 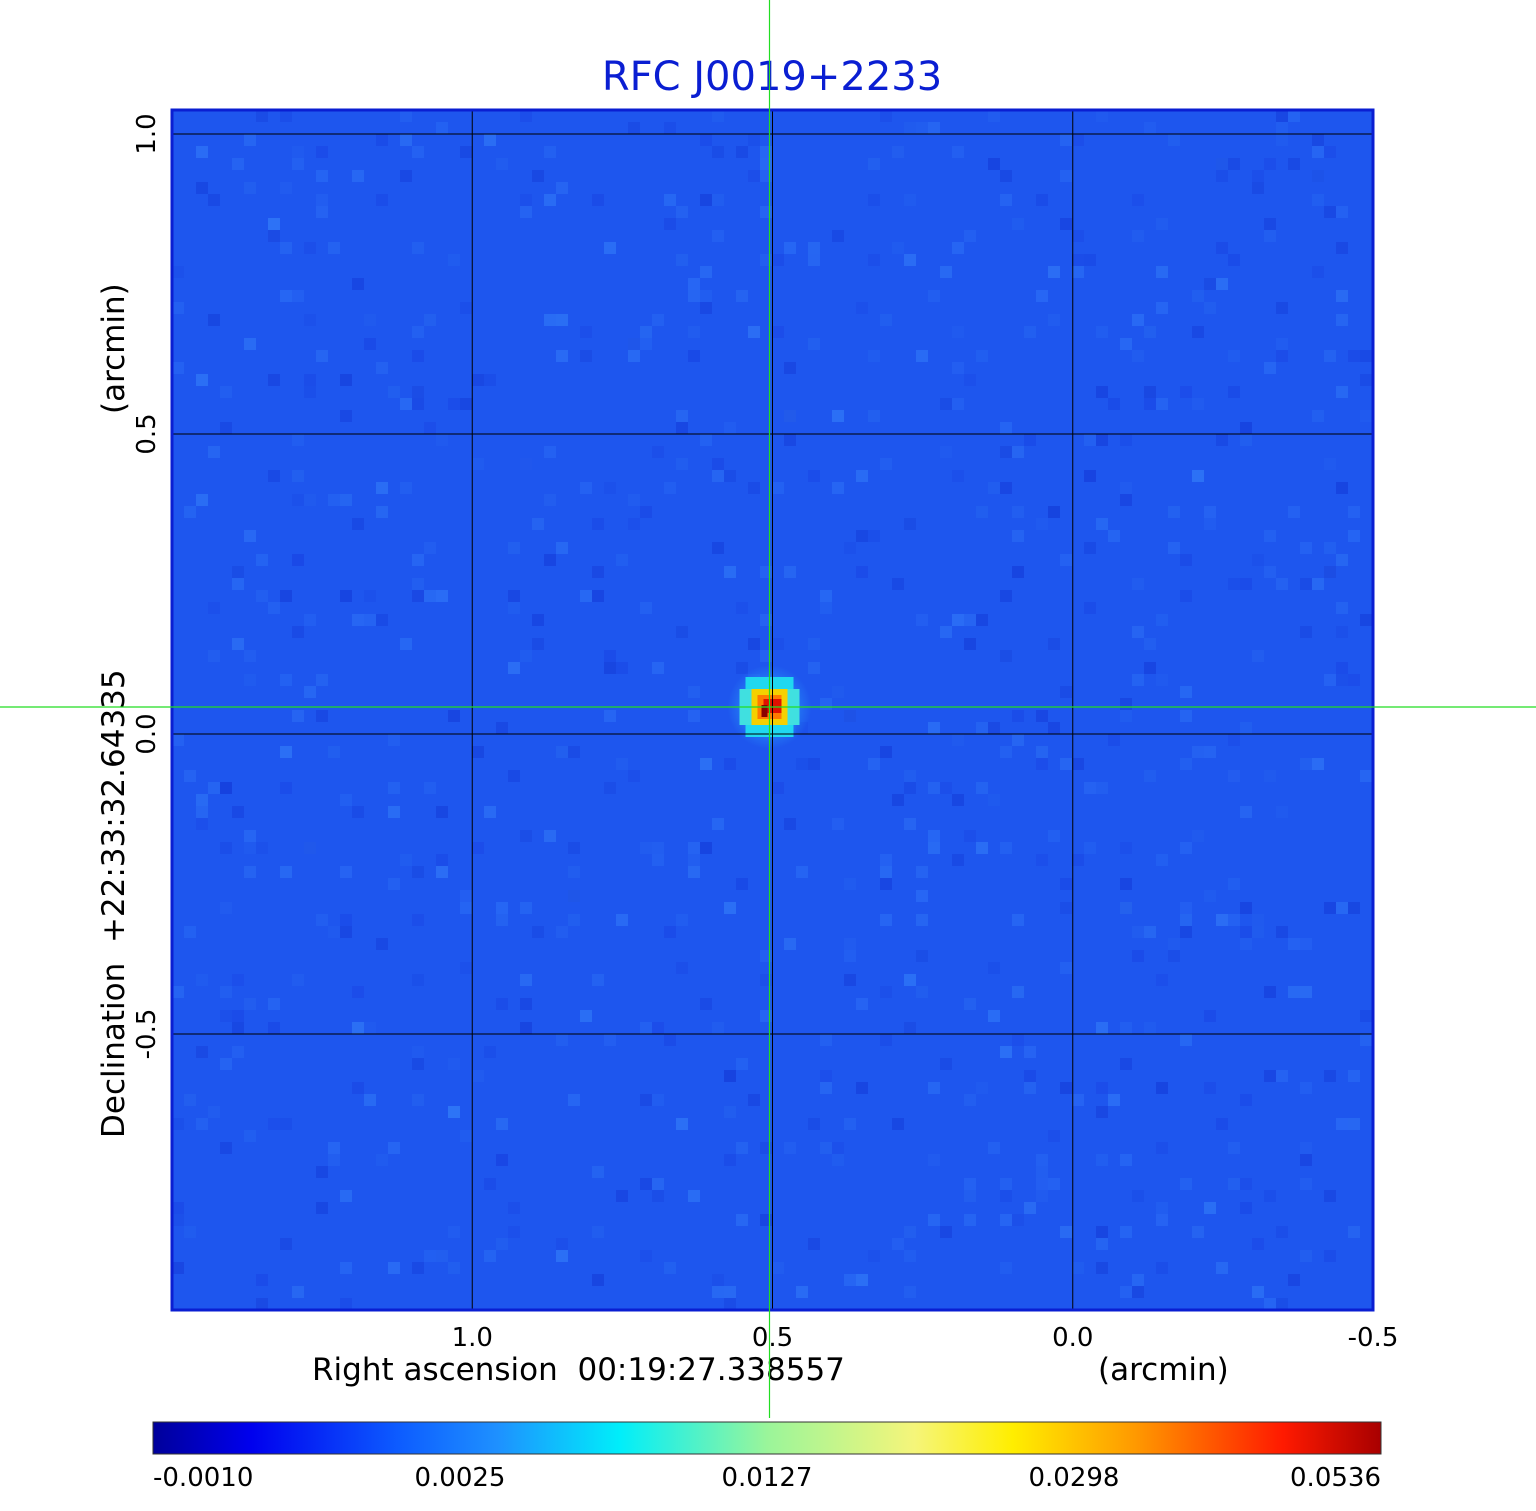 I want to click on chart-title: RFC J0019+2233, so click(x=772, y=77).